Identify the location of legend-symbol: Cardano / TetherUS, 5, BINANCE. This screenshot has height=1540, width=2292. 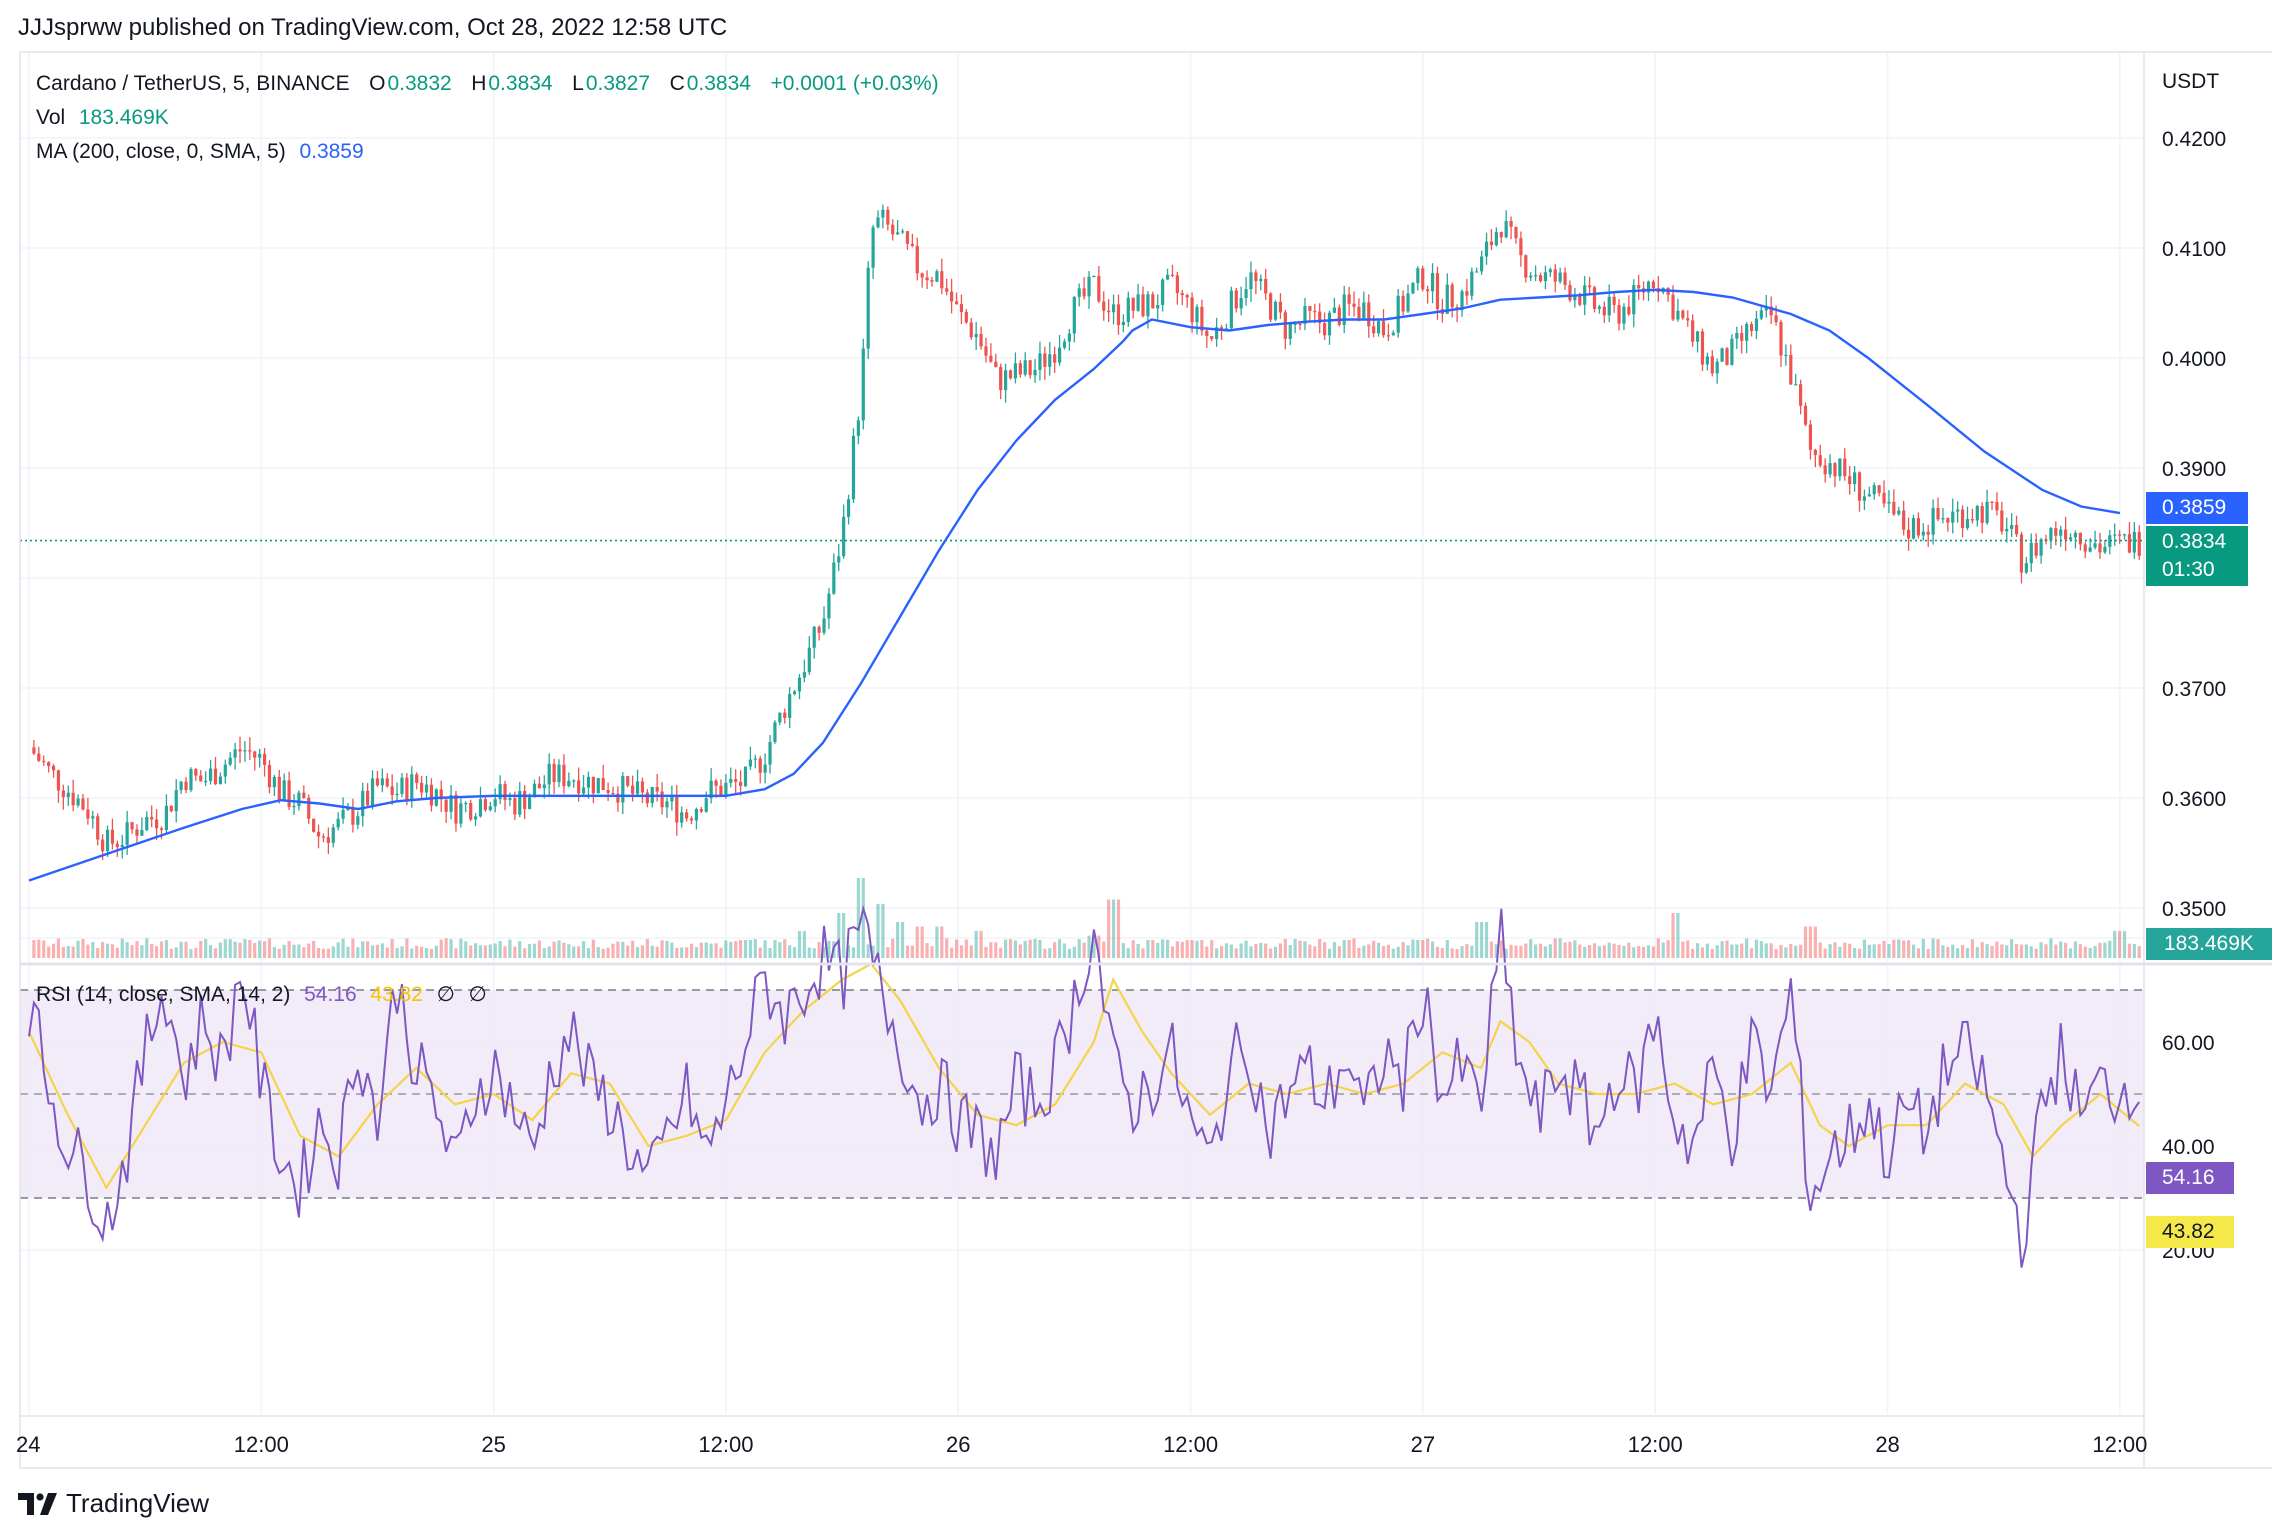
(193, 83).